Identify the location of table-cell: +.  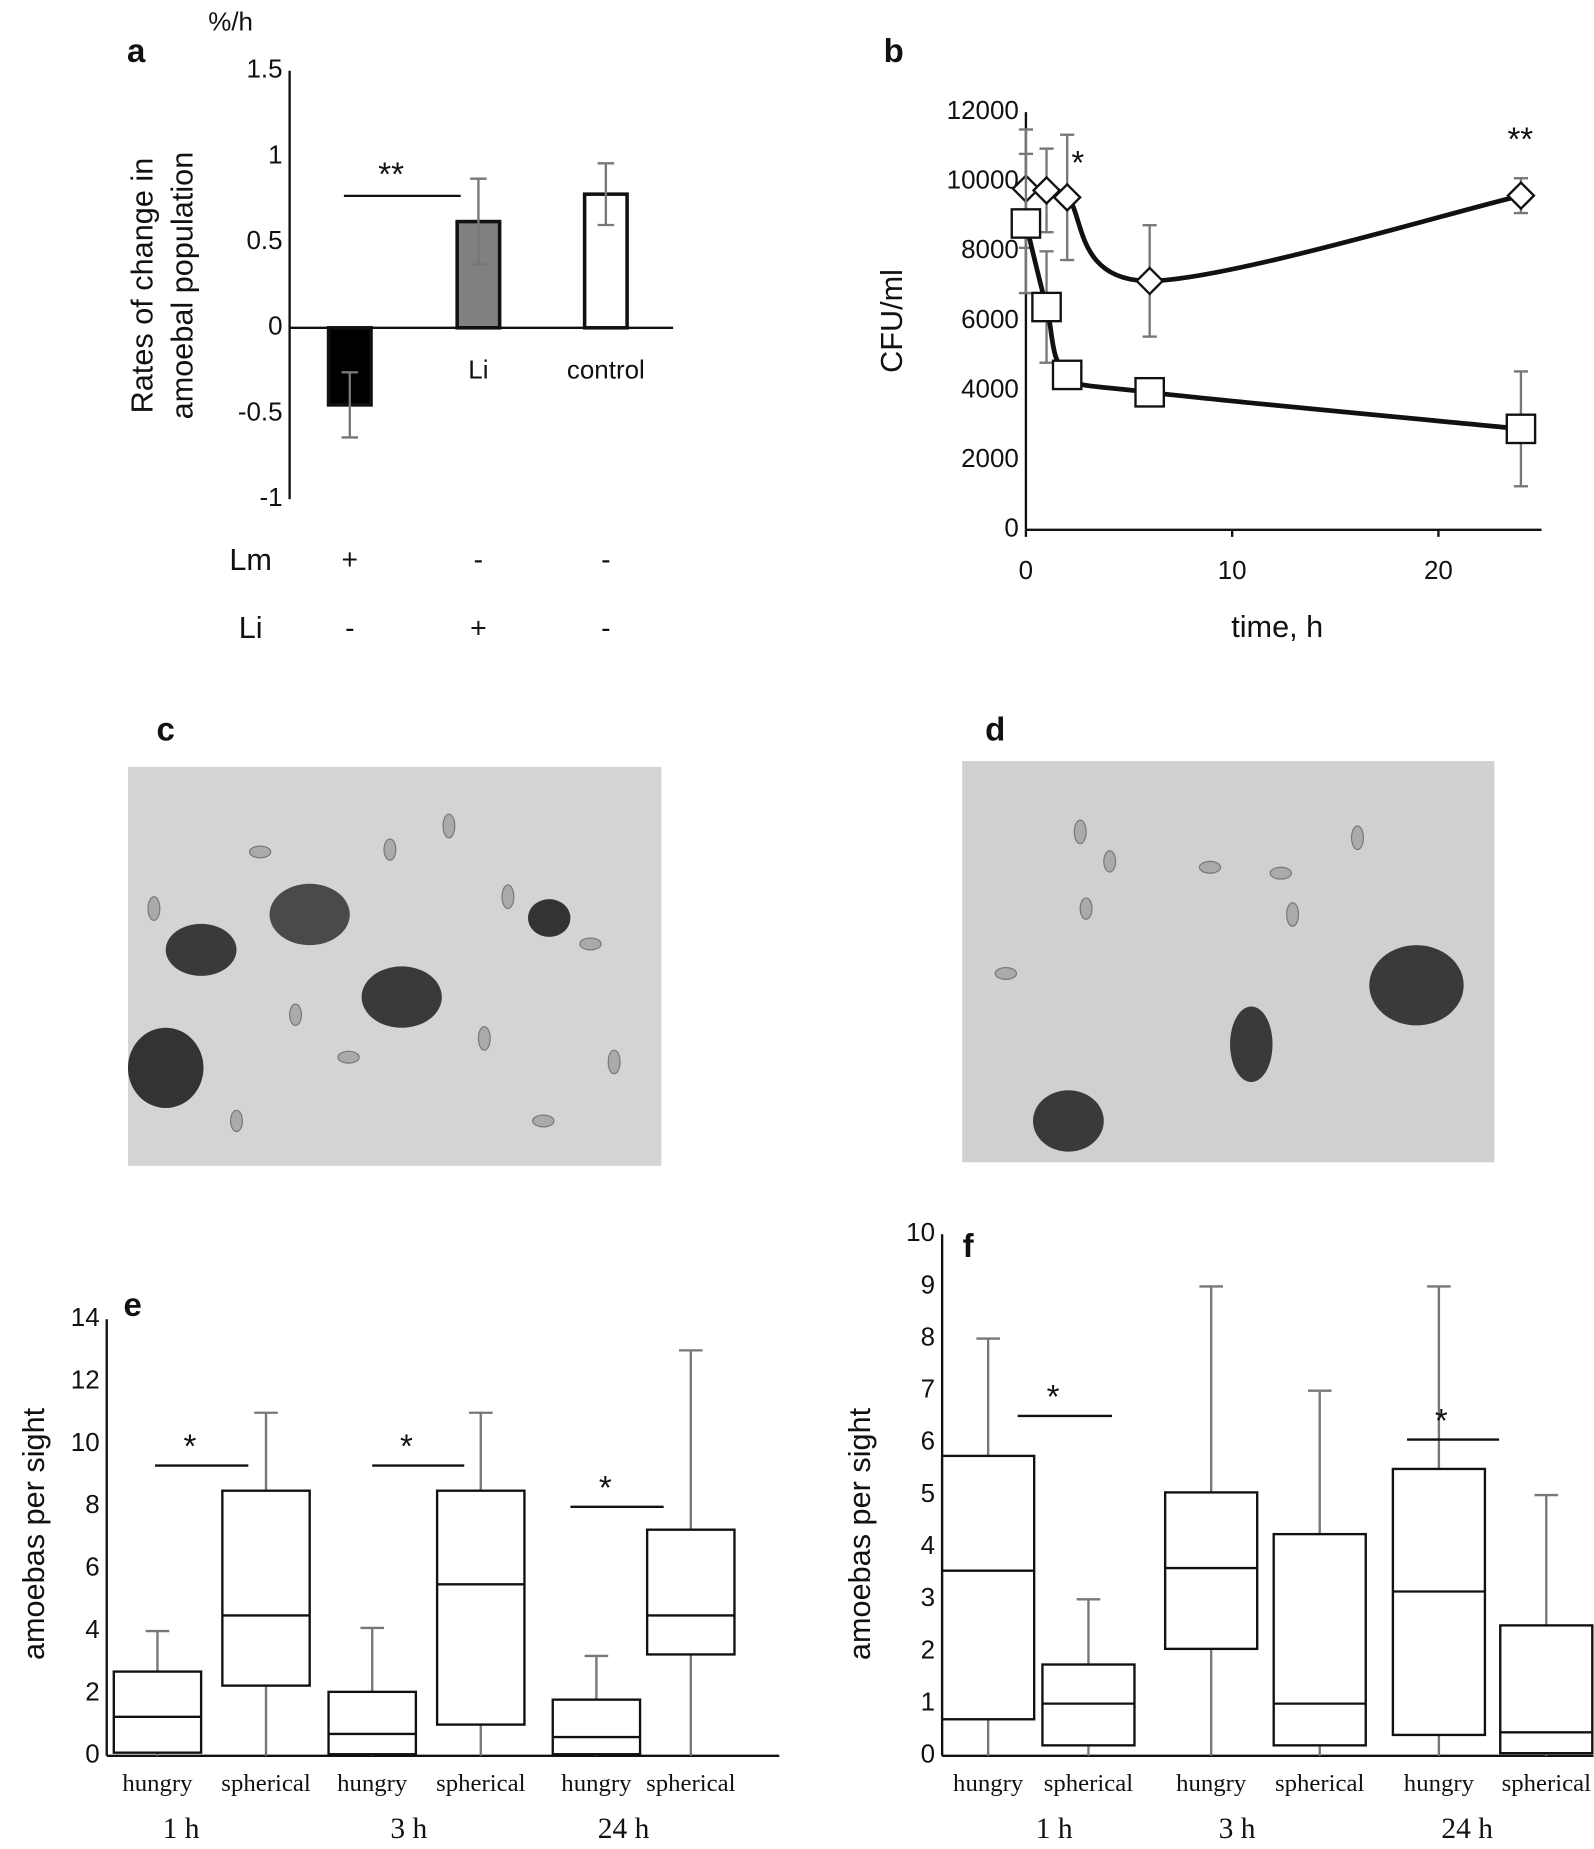
(478, 628).